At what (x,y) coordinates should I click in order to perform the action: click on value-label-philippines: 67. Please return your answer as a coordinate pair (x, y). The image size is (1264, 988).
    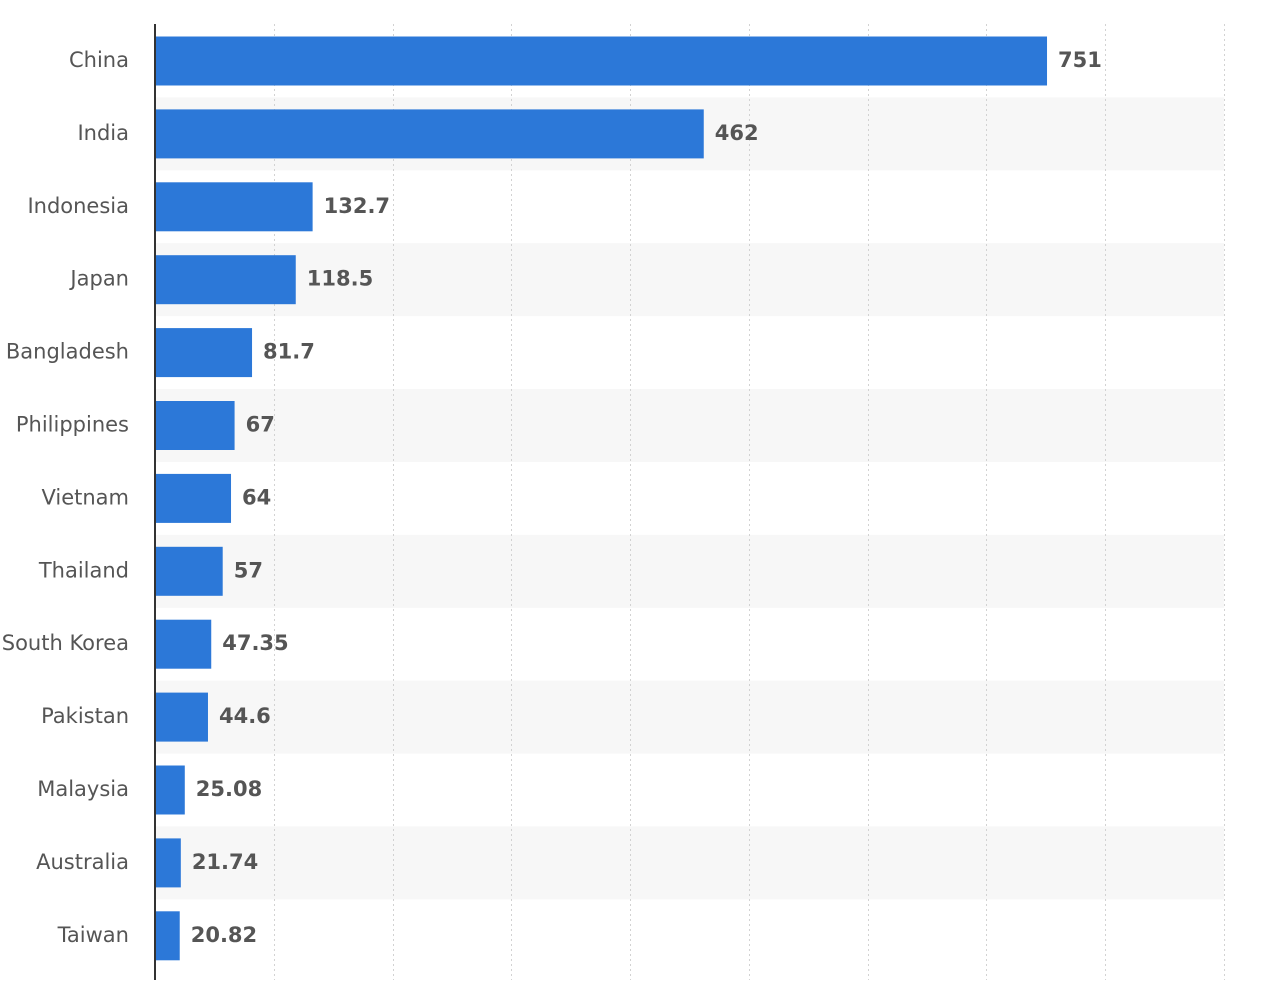
    Looking at the image, I should click on (260, 425).